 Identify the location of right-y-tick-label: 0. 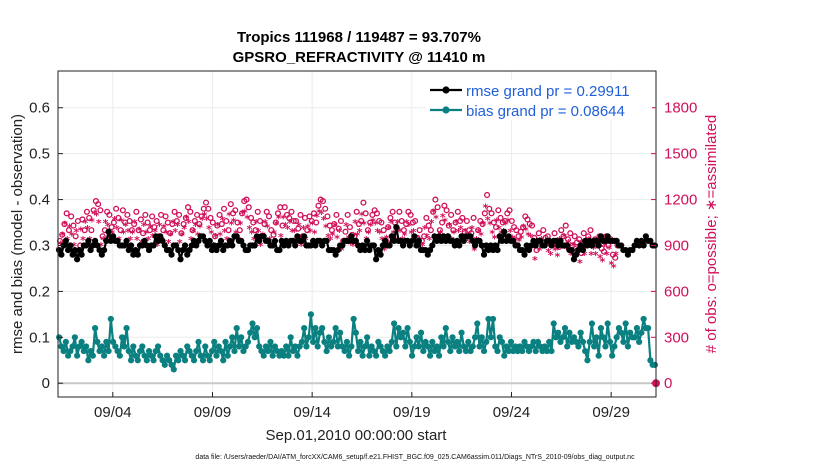
(668, 383).